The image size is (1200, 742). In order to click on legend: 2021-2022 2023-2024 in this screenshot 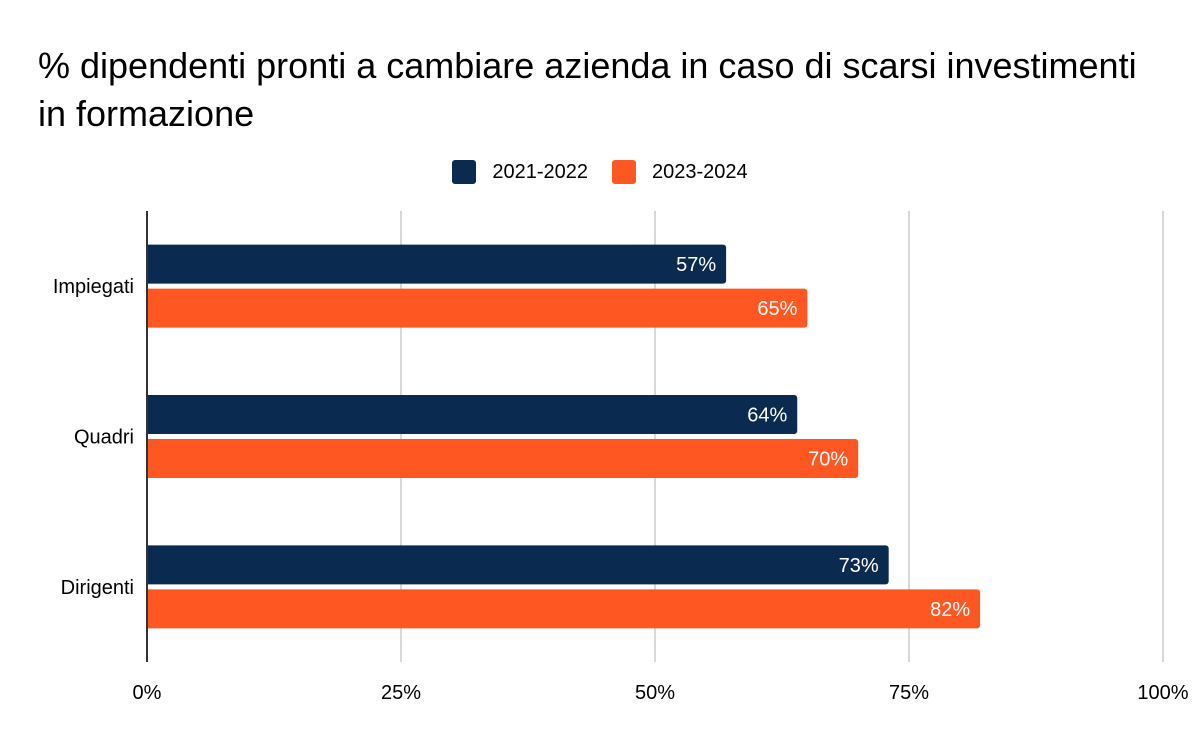, I will do `click(600, 172)`.